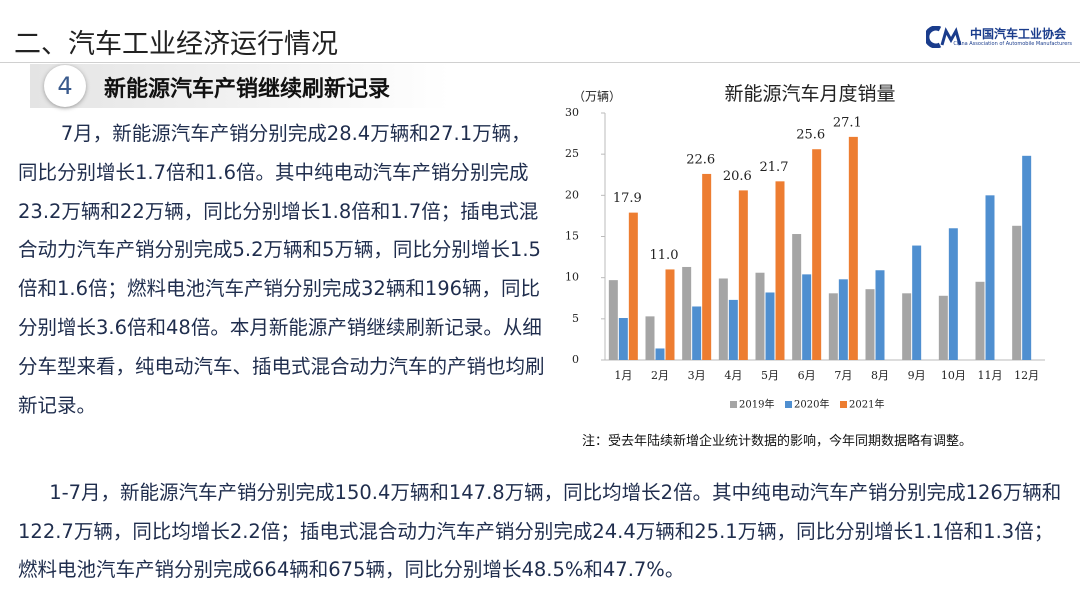 Image resolution: width=1080 pixels, height=608 pixels. What do you see at coordinates (572, 194) in the screenshot?
I see `y-tick-label: 20` at bounding box center [572, 194].